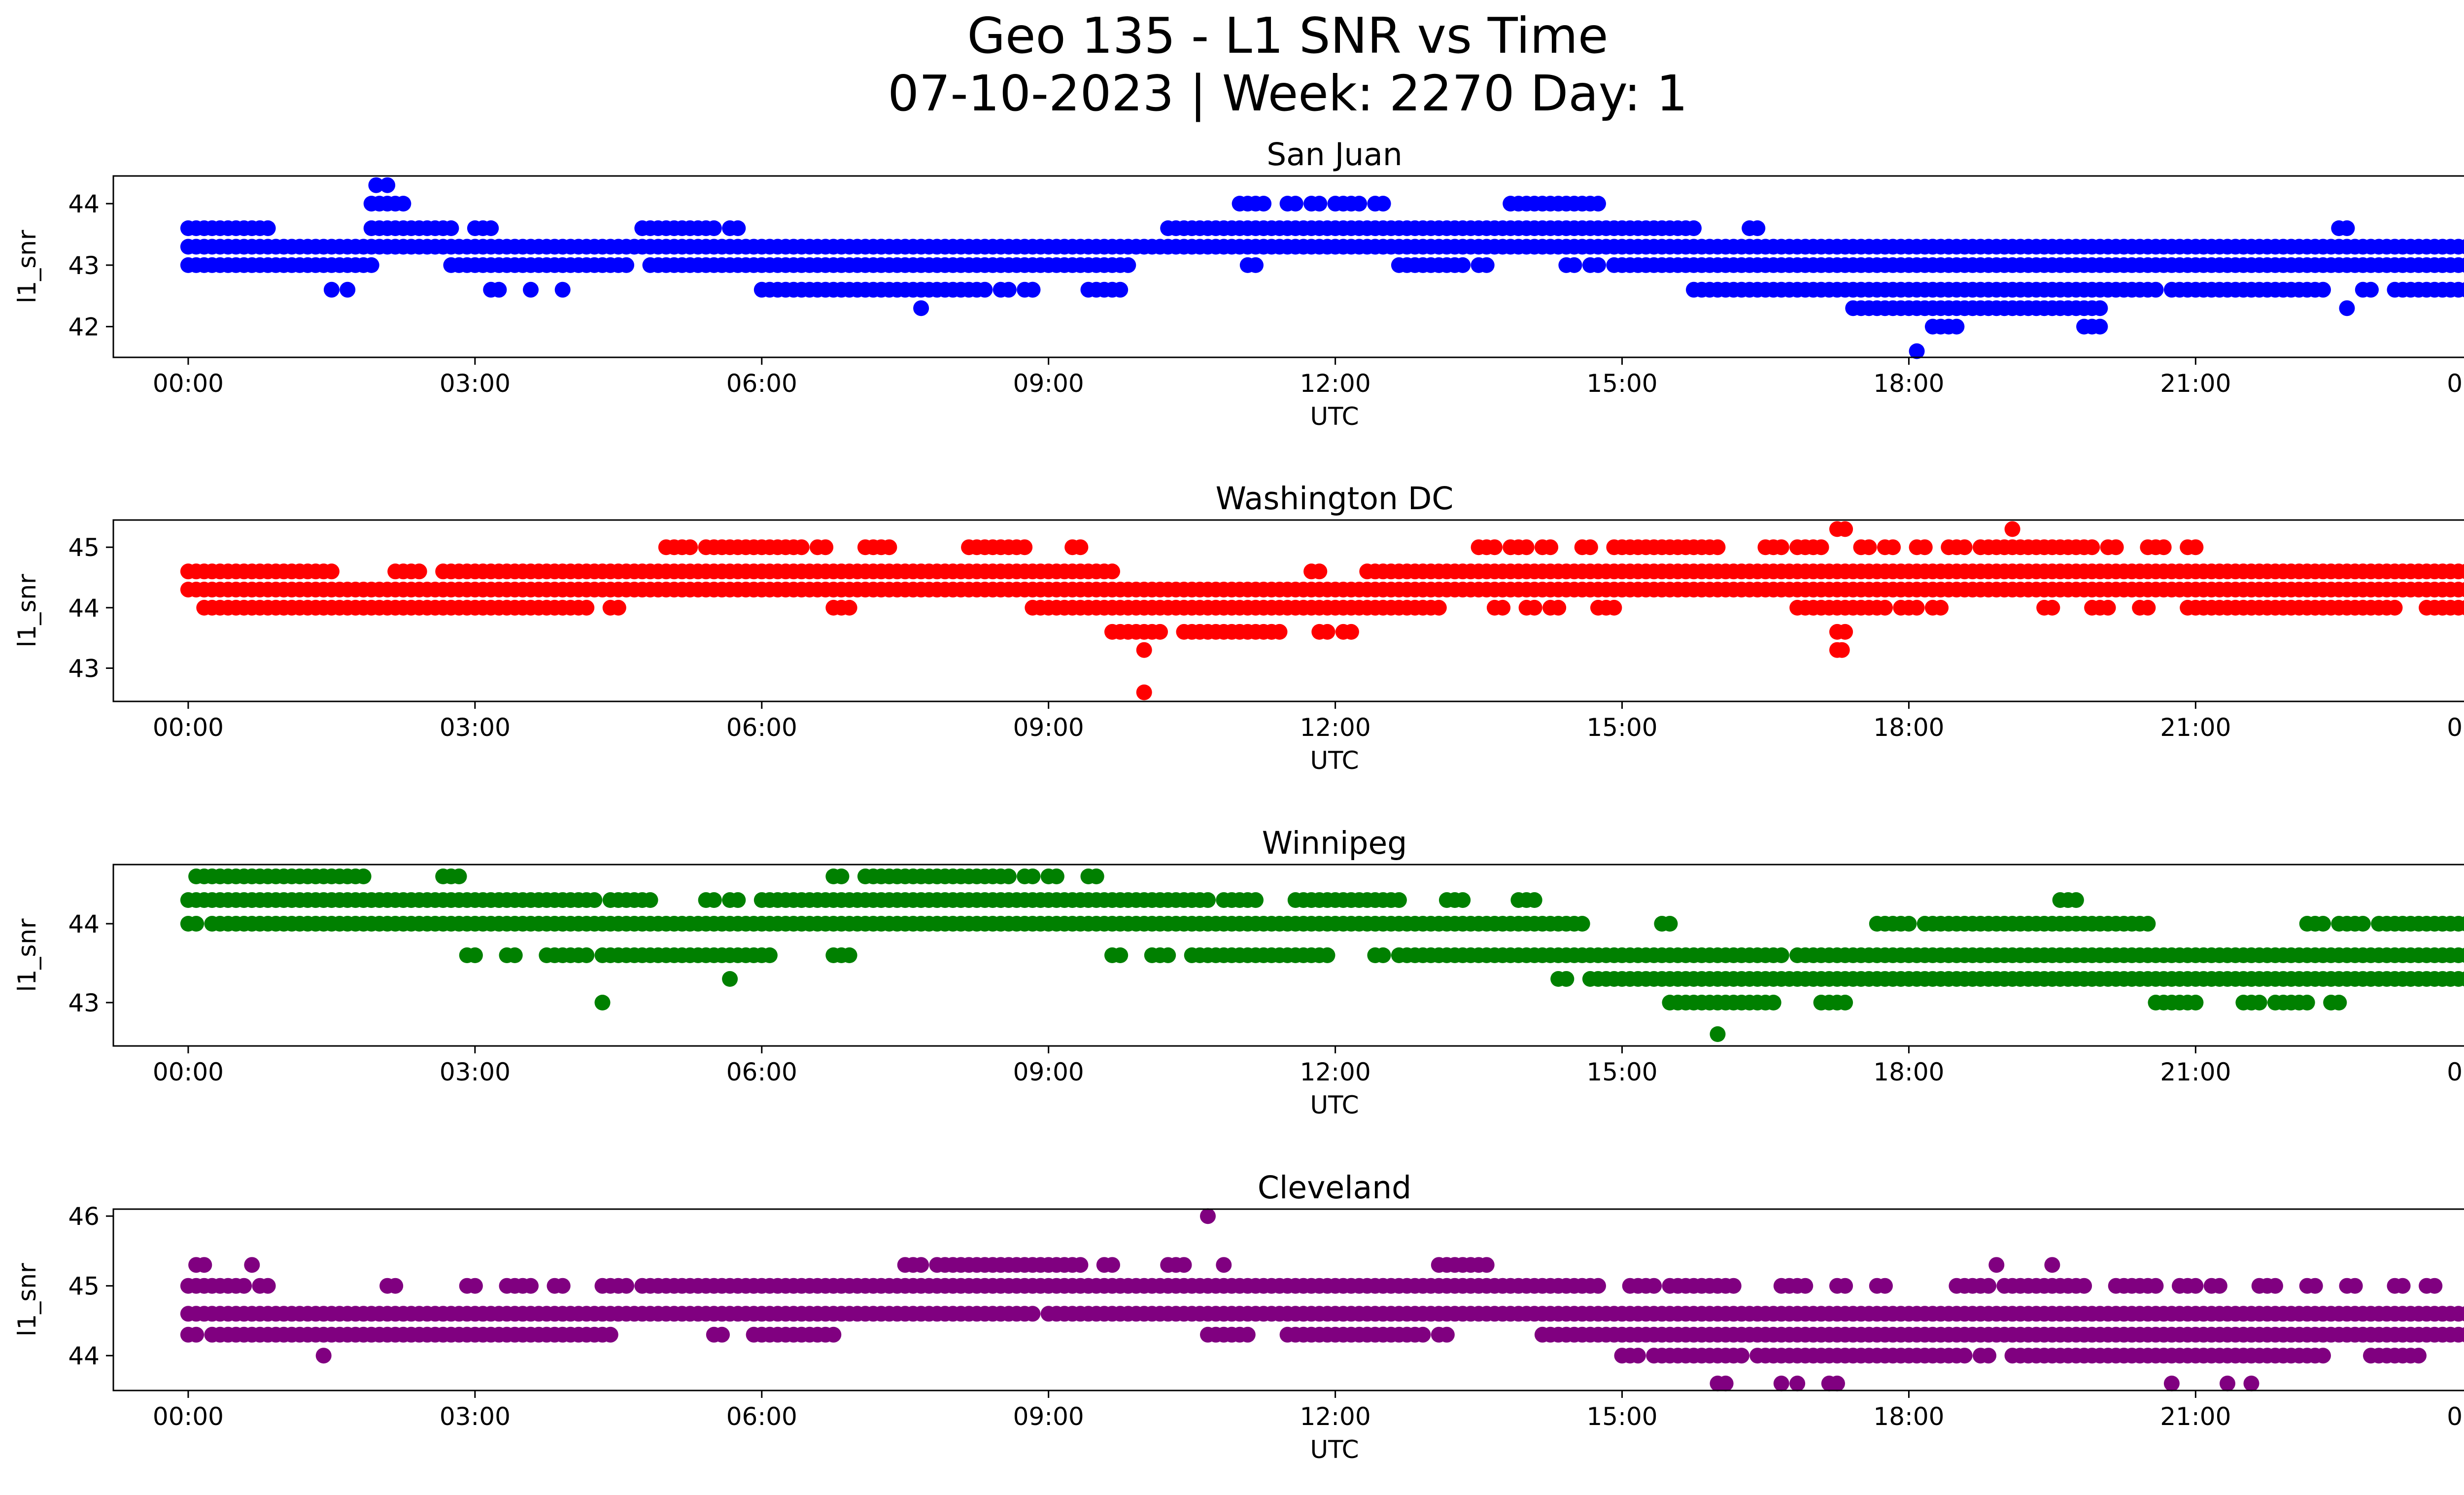 The width and height of the screenshot is (2464, 1495). I want to click on scatter-series, so click(1322, 955).